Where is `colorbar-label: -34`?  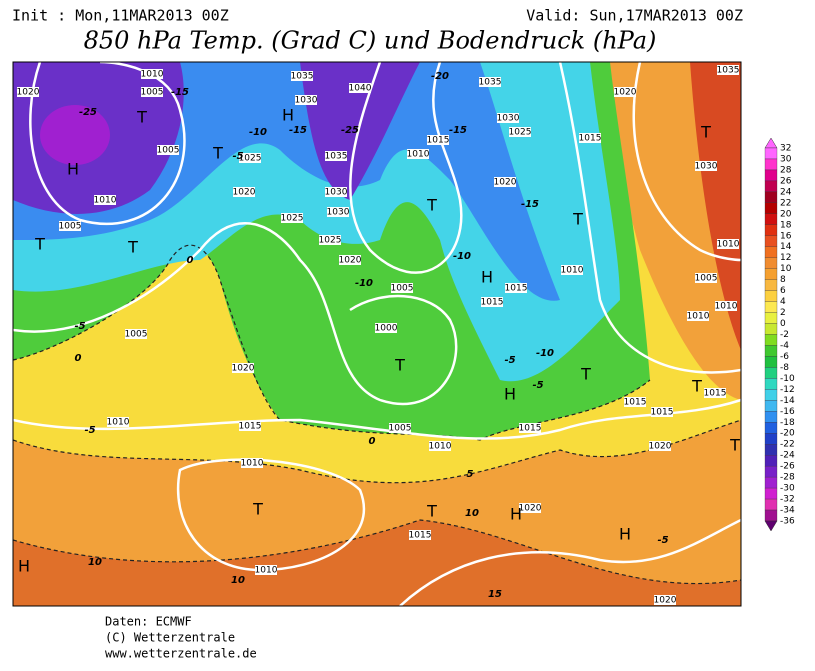
colorbar-label: -34 is located at coordinates (787, 511).